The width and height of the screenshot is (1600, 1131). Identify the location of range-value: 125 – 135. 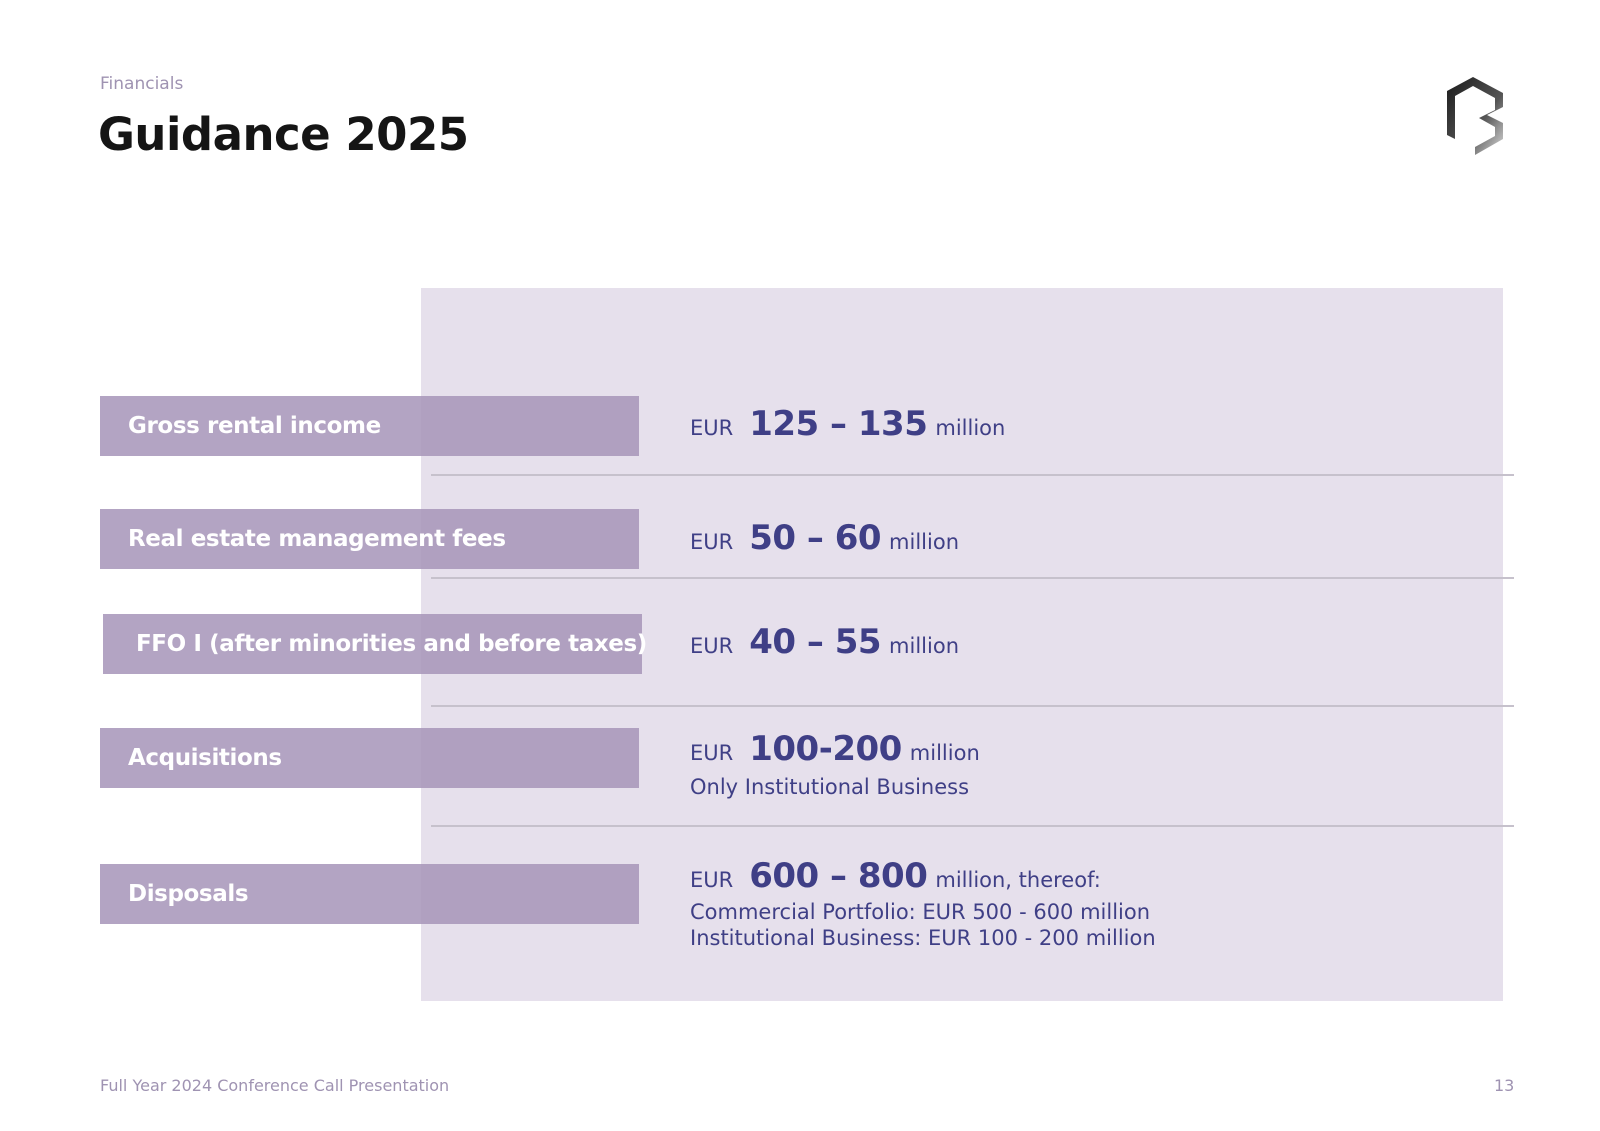
(838, 424).